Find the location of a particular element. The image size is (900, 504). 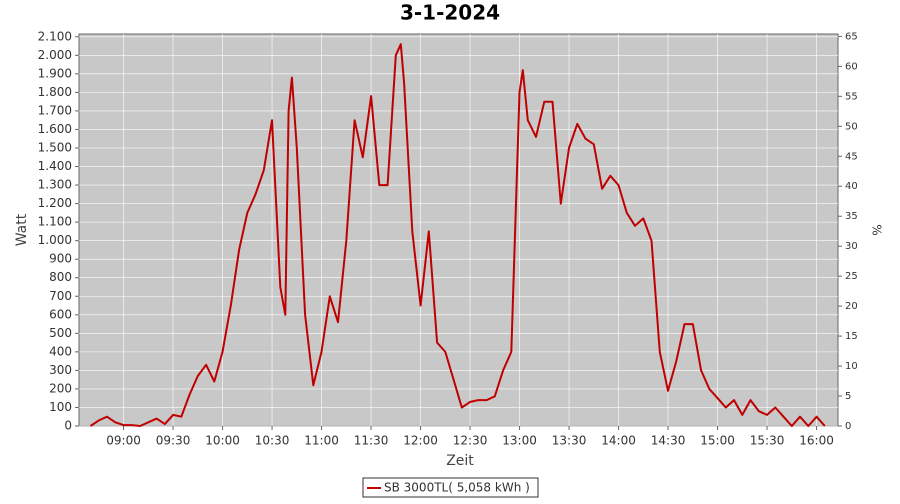

y-tick-label: 1.000 is located at coordinates (55, 240).